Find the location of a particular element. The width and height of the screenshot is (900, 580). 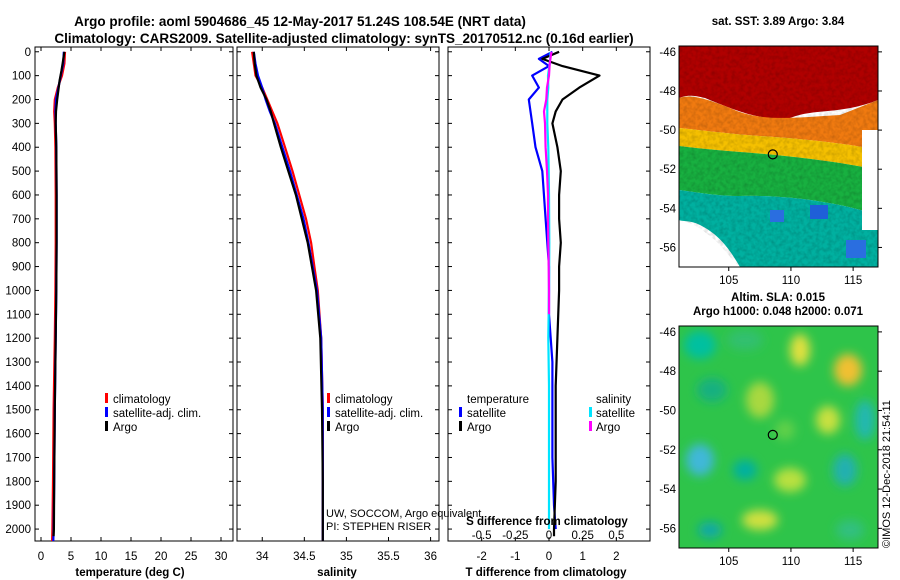

imos-watermark: ©IMOS 12-Dec-2018 21:54:11 is located at coordinates (887, 474).